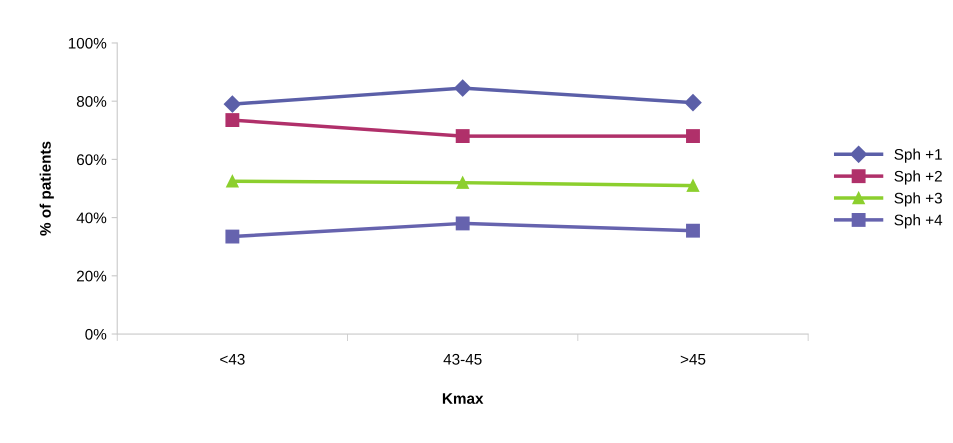  I want to click on legend-label: Sph +2, so click(918, 177).